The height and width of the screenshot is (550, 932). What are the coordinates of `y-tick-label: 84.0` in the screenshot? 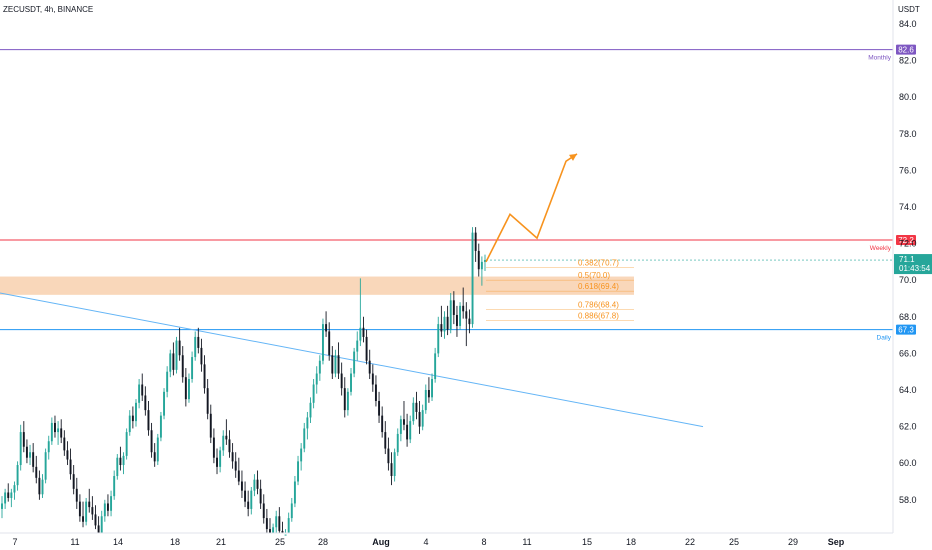 It's located at (908, 24).